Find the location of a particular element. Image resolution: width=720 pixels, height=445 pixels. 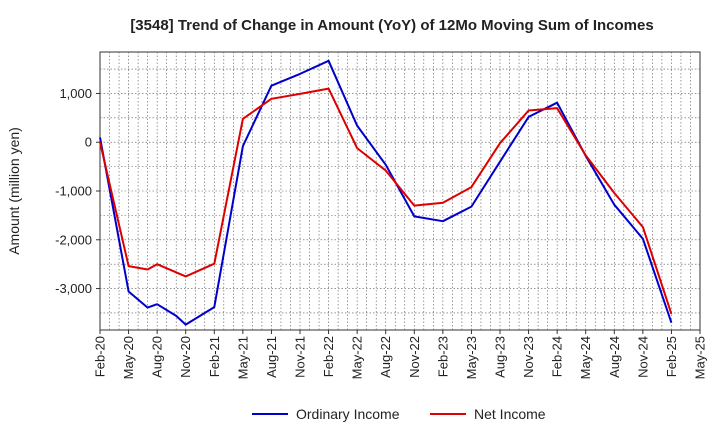

x-tick-label: Feb-23 is located at coordinates (442, 356).